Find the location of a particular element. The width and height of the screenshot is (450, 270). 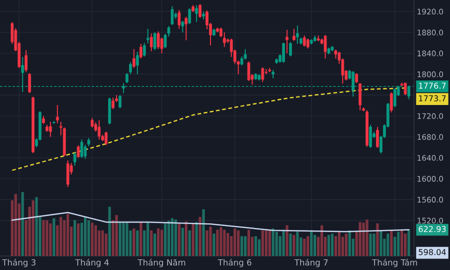

ref-line-label: 1776.7 is located at coordinates (432, 85).